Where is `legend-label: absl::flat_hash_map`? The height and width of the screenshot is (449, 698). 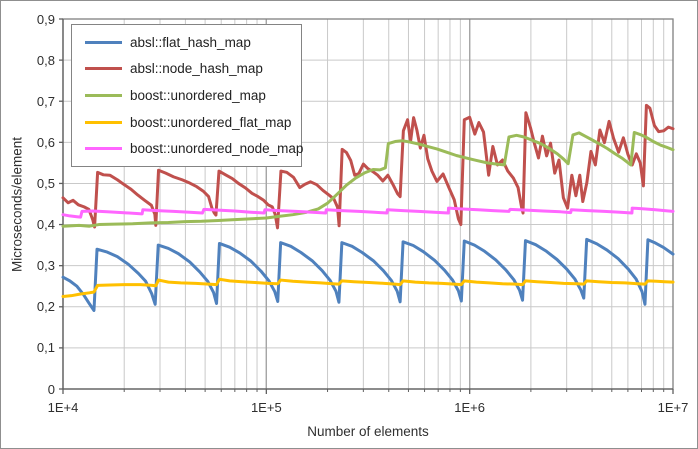
legend-label: absl::flat_hash_map is located at coordinates (190, 42).